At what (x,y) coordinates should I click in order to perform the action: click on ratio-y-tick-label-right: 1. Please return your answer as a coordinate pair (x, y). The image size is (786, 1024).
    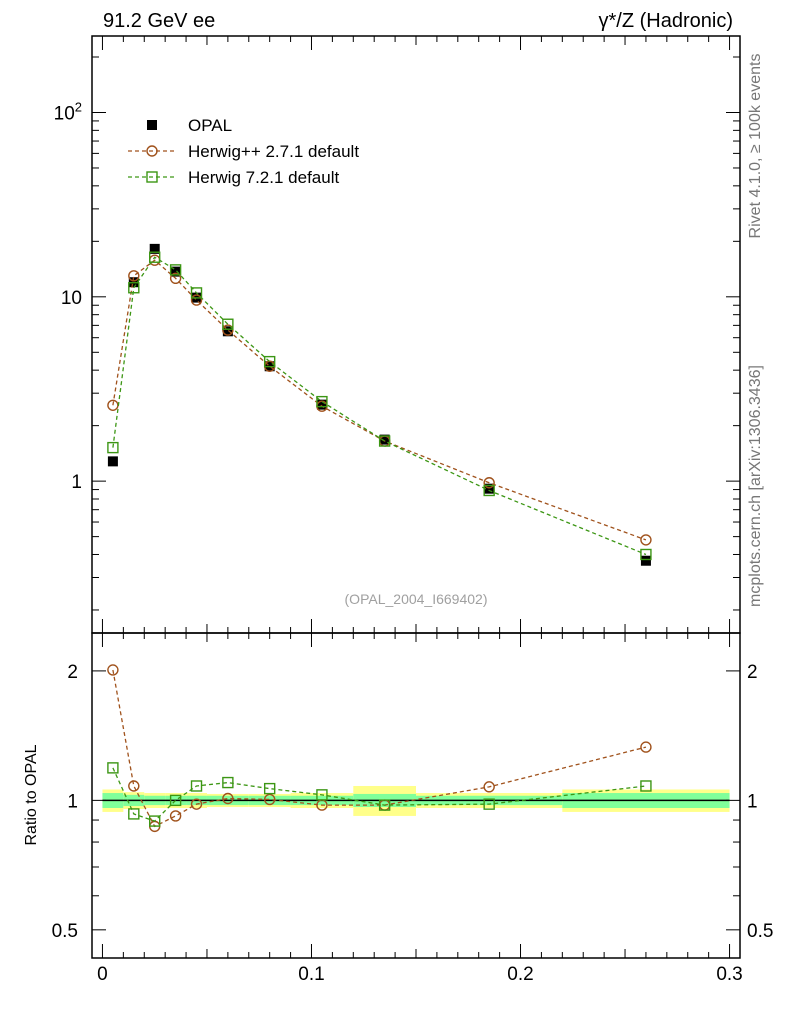
    Looking at the image, I should click on (752, 801).